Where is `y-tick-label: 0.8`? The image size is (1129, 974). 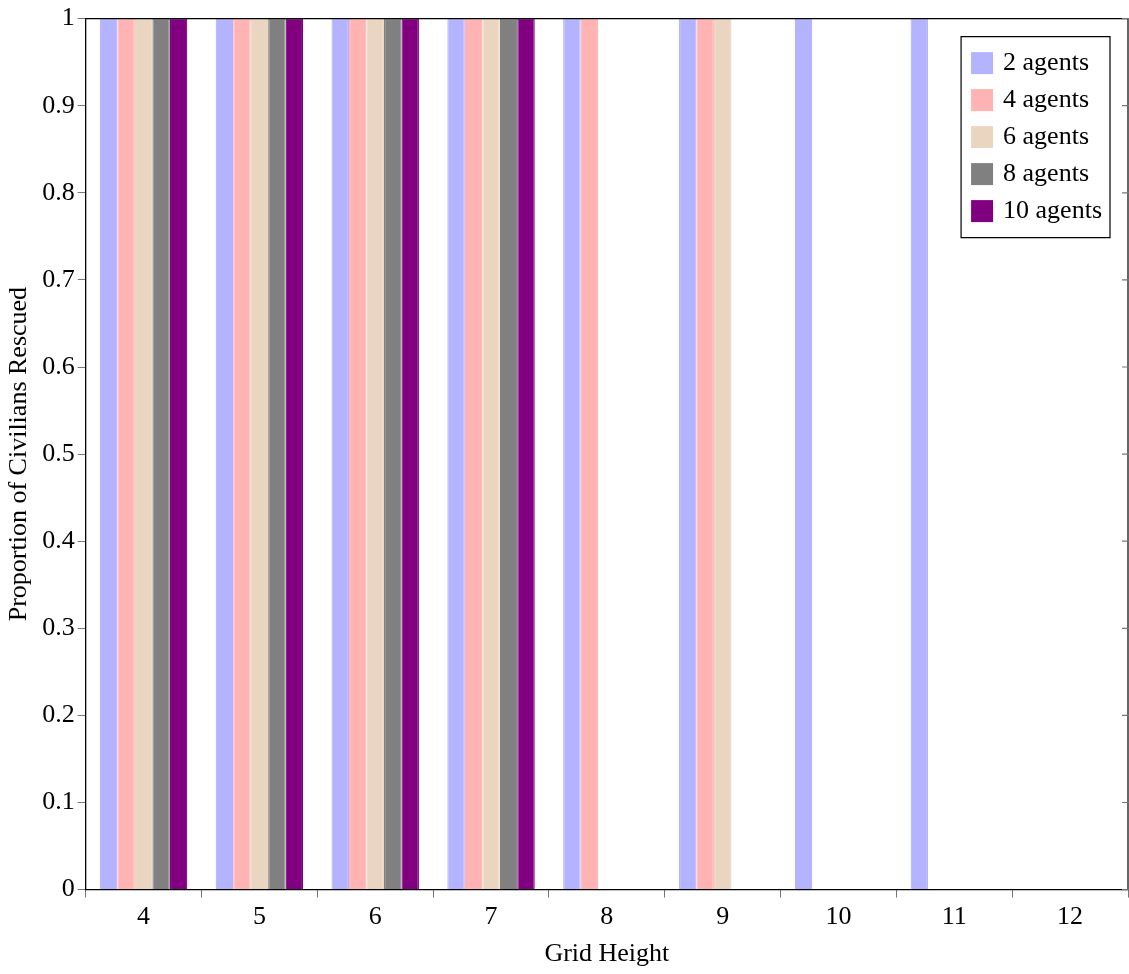
y-tick-label: 0.8 is located at coordinates (58, 191).